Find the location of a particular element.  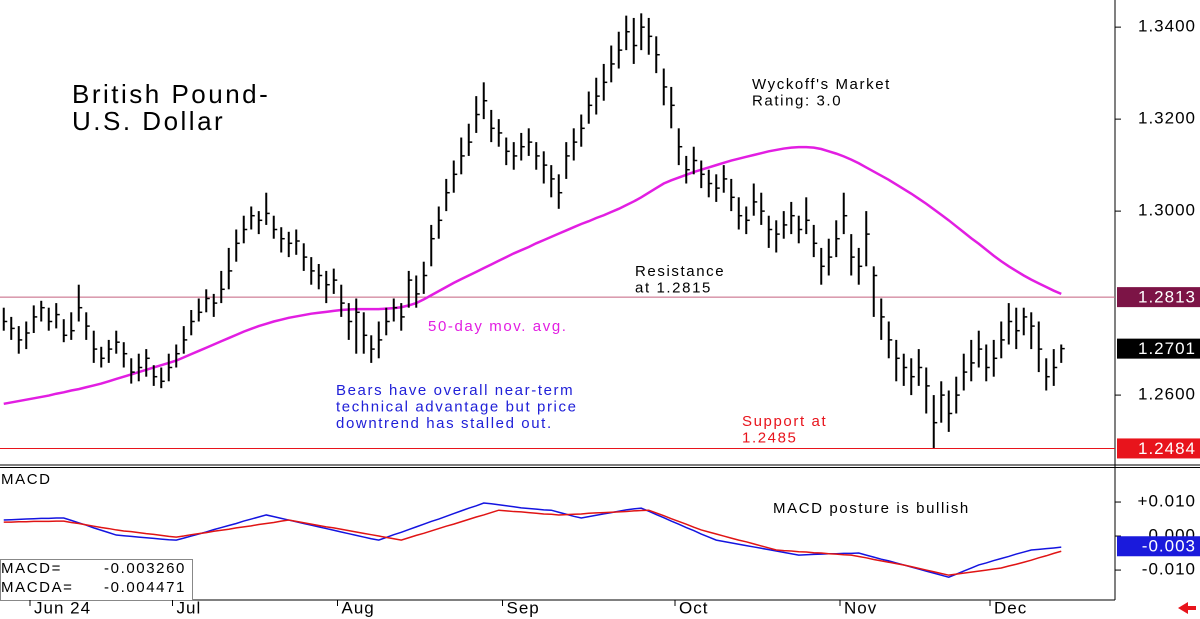

annotation: downtrend has stalled out. is located at coordinates (444, 423).